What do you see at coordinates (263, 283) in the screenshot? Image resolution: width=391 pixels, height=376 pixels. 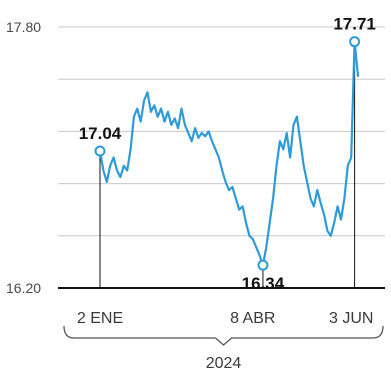 I see `annotation-label: 16.34` at bounding box center [263, 283].